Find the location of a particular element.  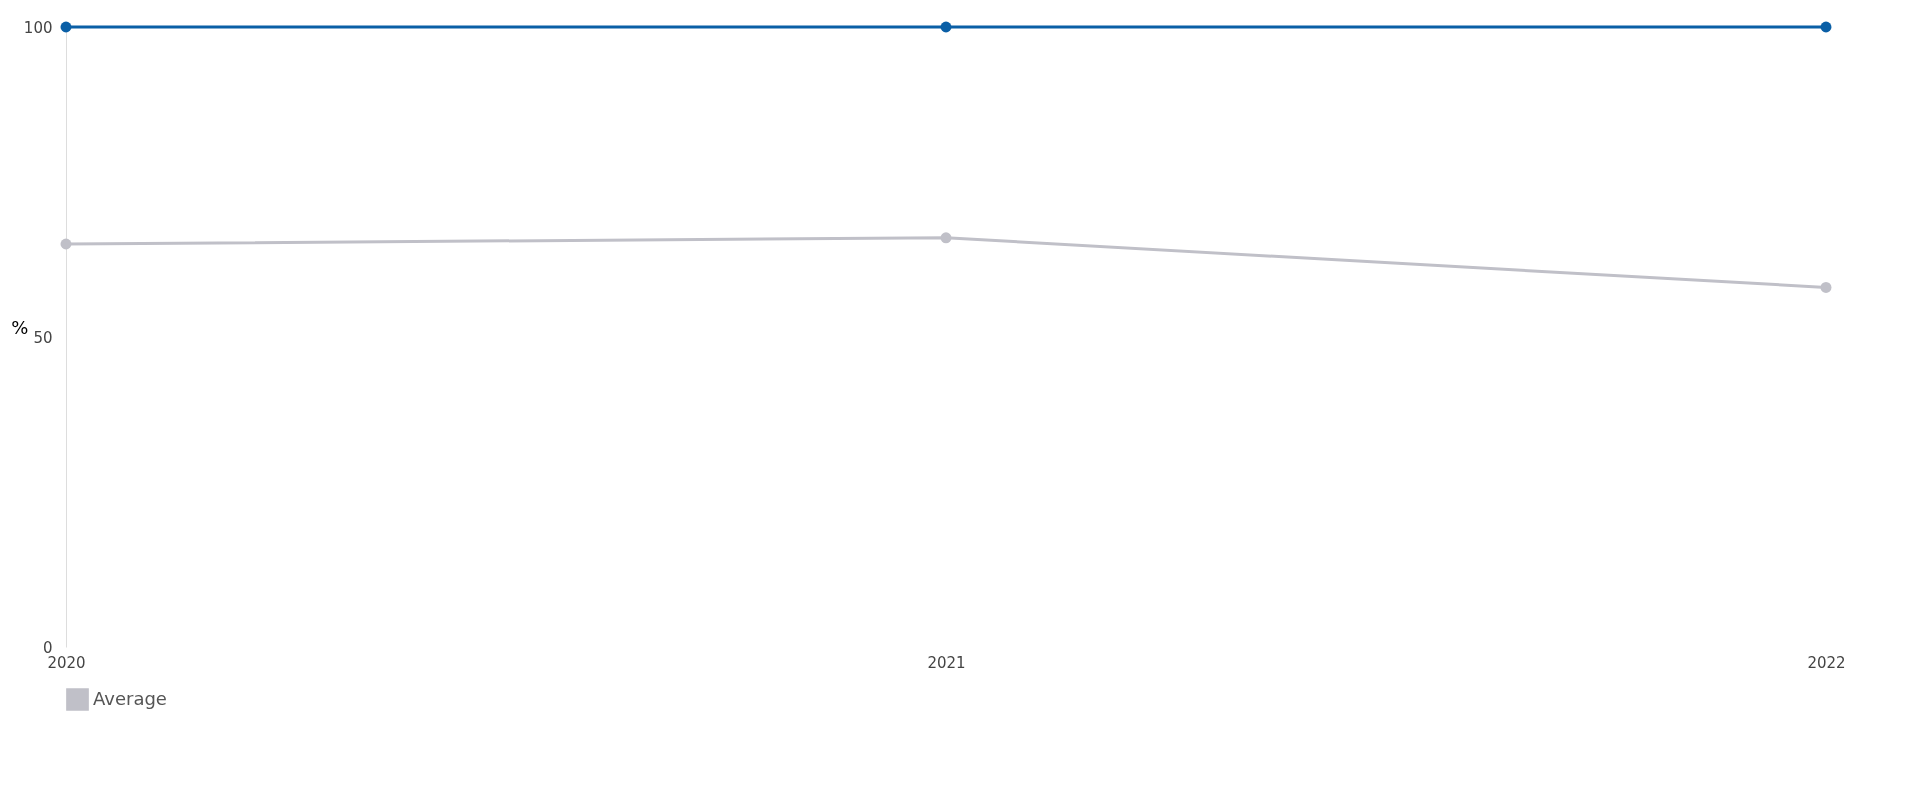

legend-label: Average is located at coordinates (130, 698).